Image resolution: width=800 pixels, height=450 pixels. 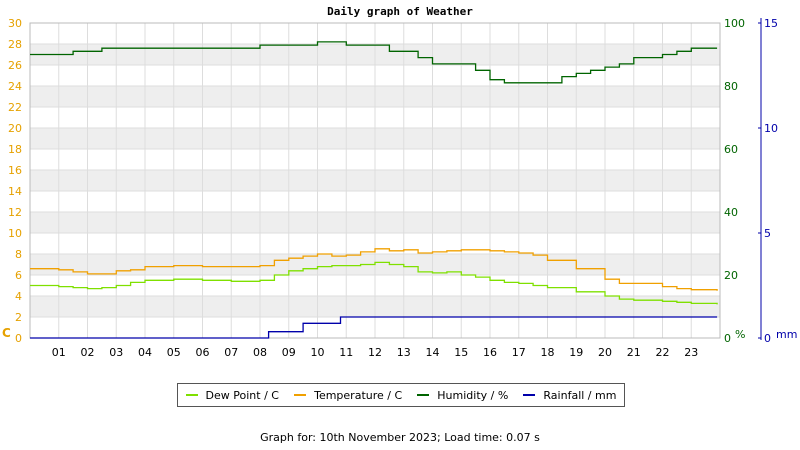 What do you see at coordinates (433, 352) in the screenshot?
I see `x-tick-label-14: 14` at bounding box center [433, 352].